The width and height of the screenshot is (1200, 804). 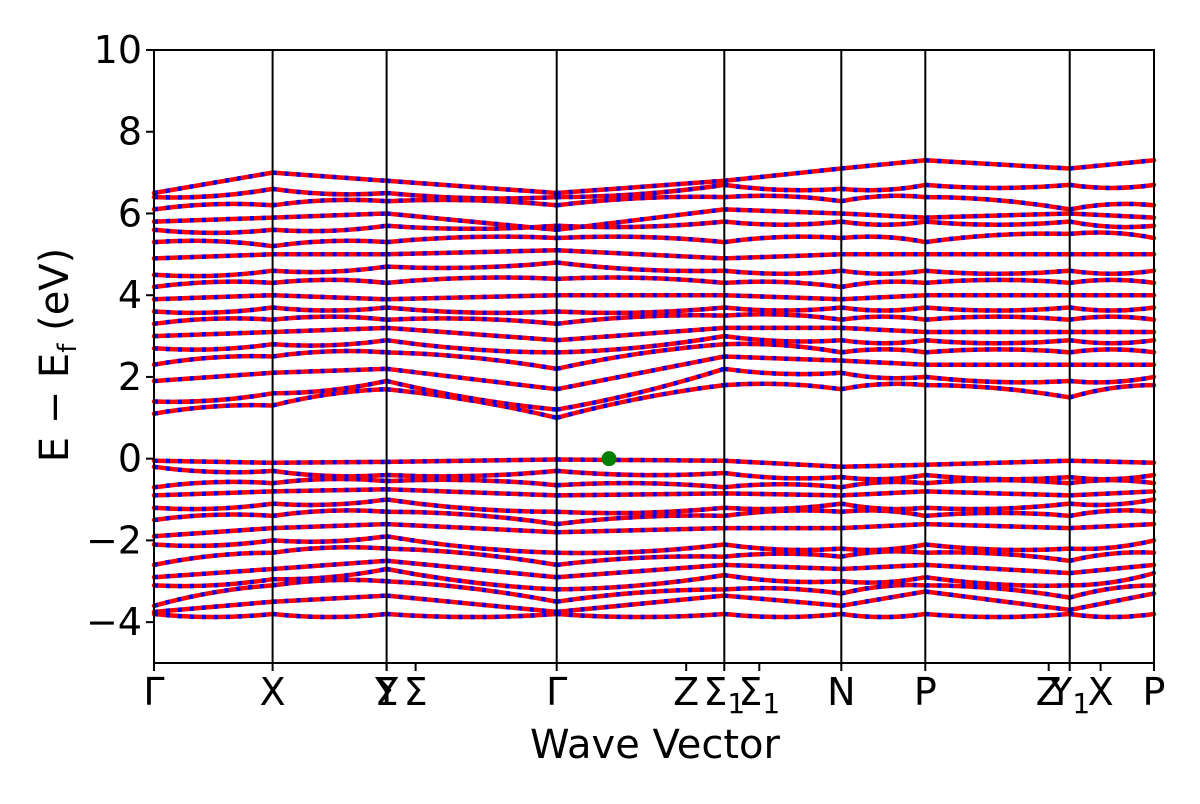 I want to click on x-axis-label: Wave Vector, so click(x=655, y=745).